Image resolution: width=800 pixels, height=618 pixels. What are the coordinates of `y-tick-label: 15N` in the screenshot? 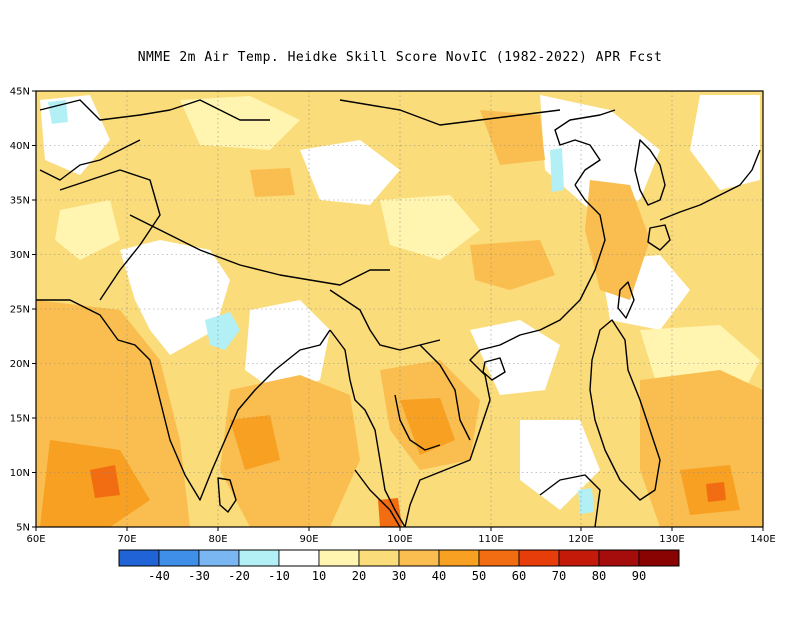 It's located at (20, 419).